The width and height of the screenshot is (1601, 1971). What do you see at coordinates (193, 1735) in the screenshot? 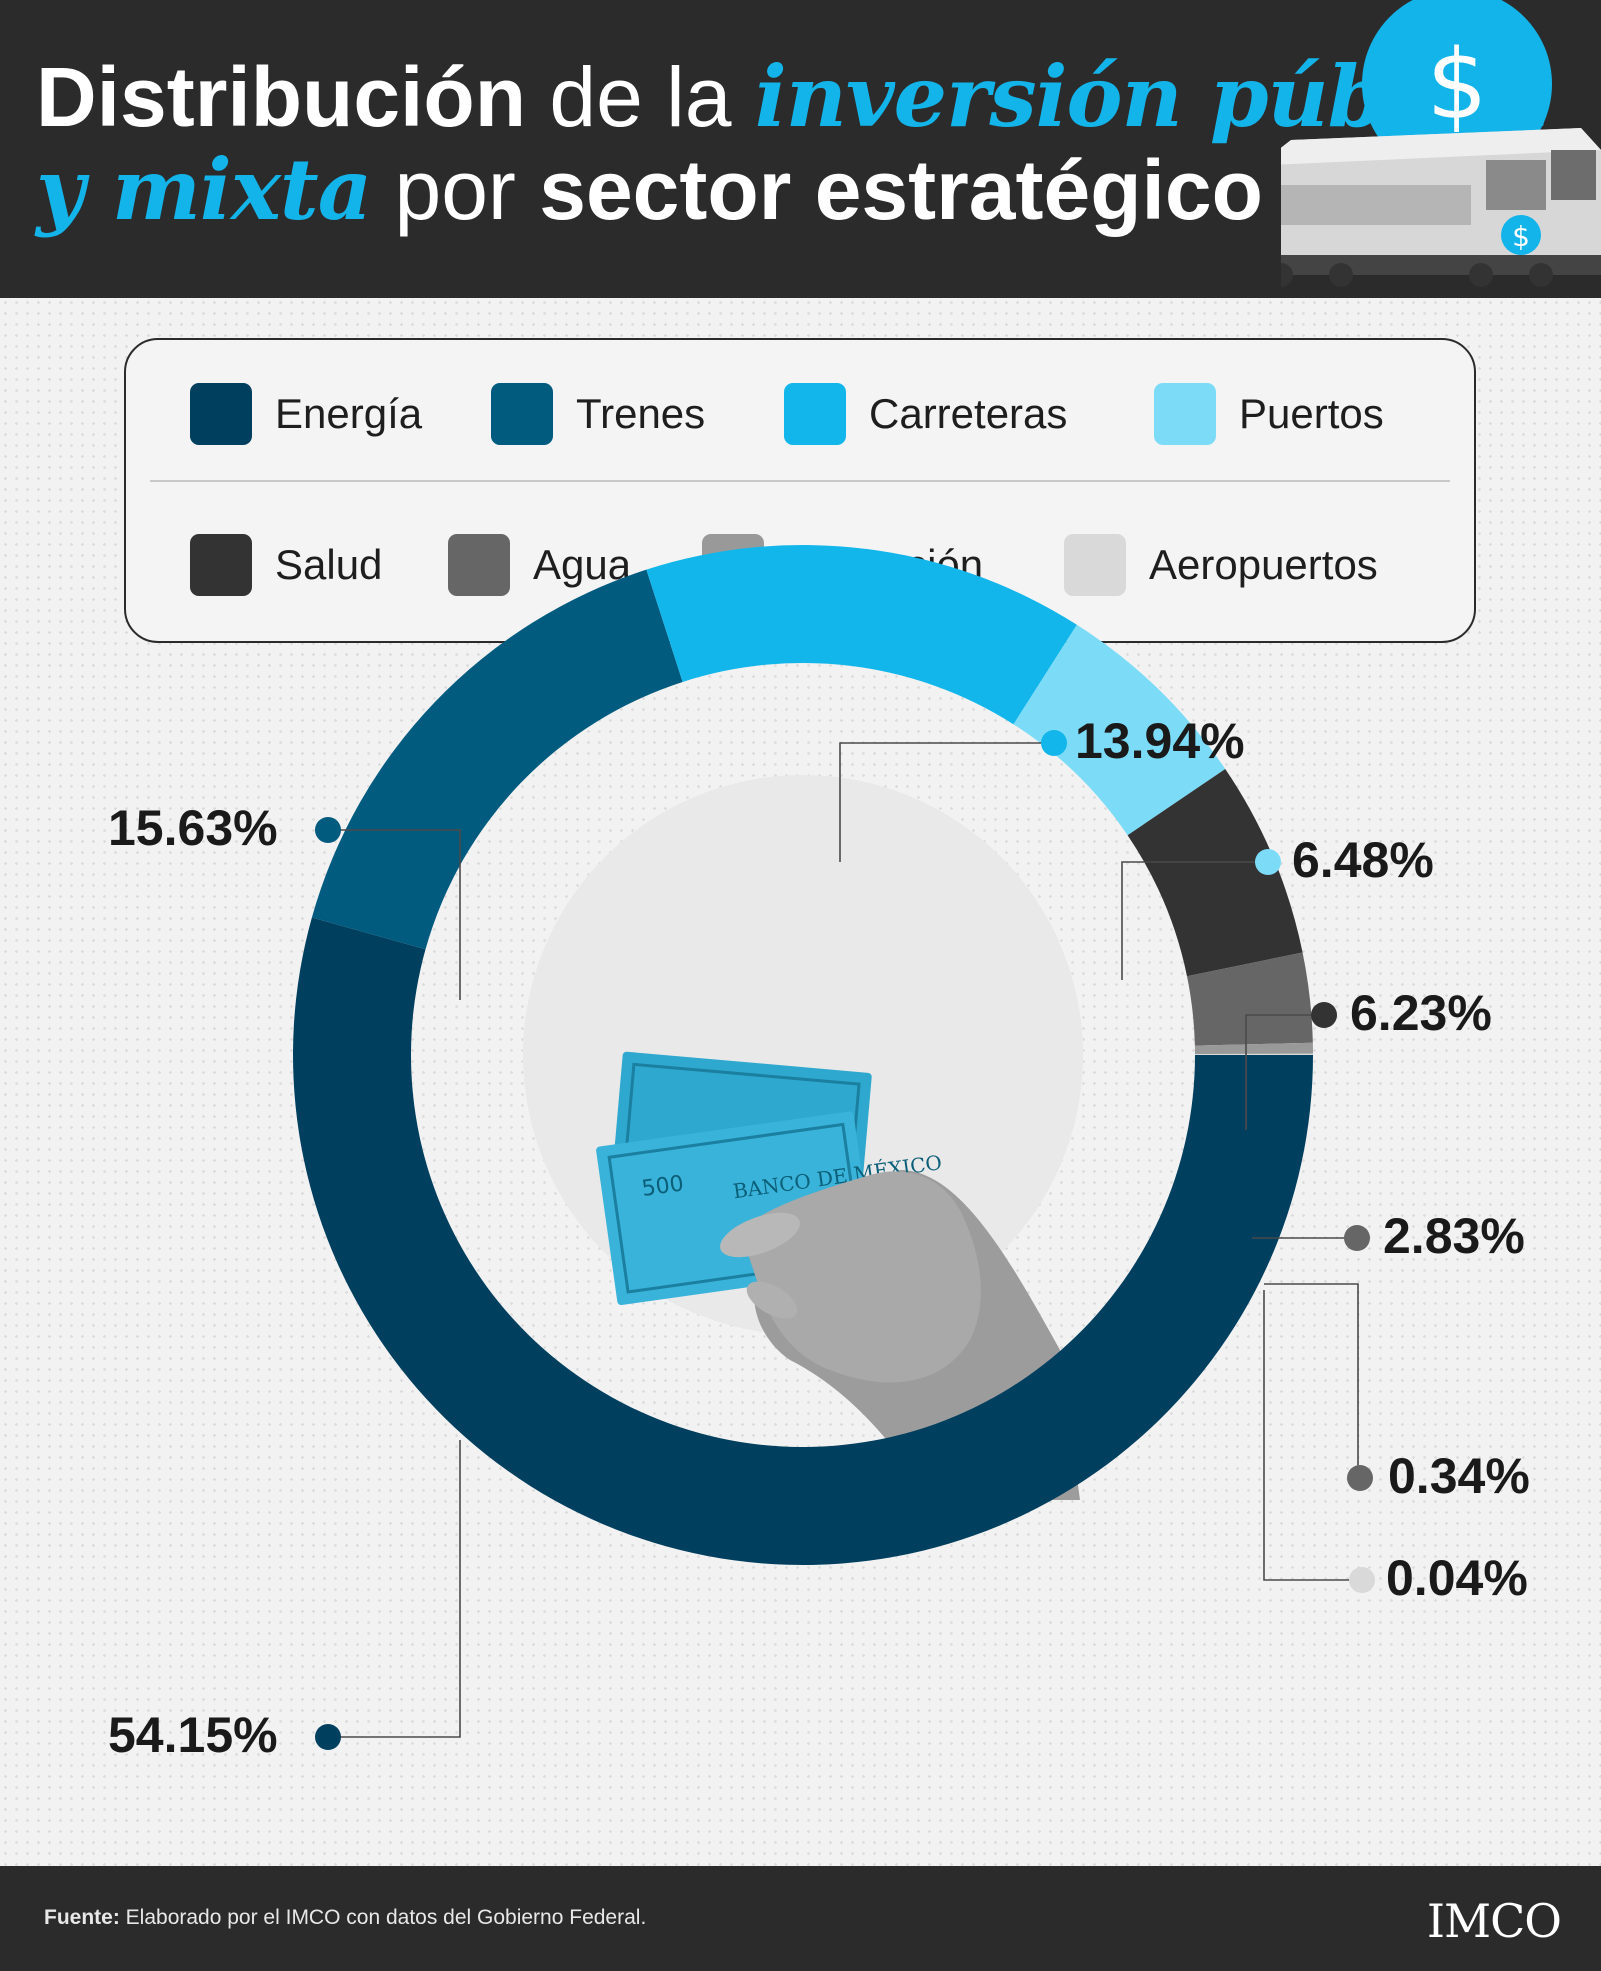
I see `value-label-energia: 54.15%` at bounding box center [193, 1735].